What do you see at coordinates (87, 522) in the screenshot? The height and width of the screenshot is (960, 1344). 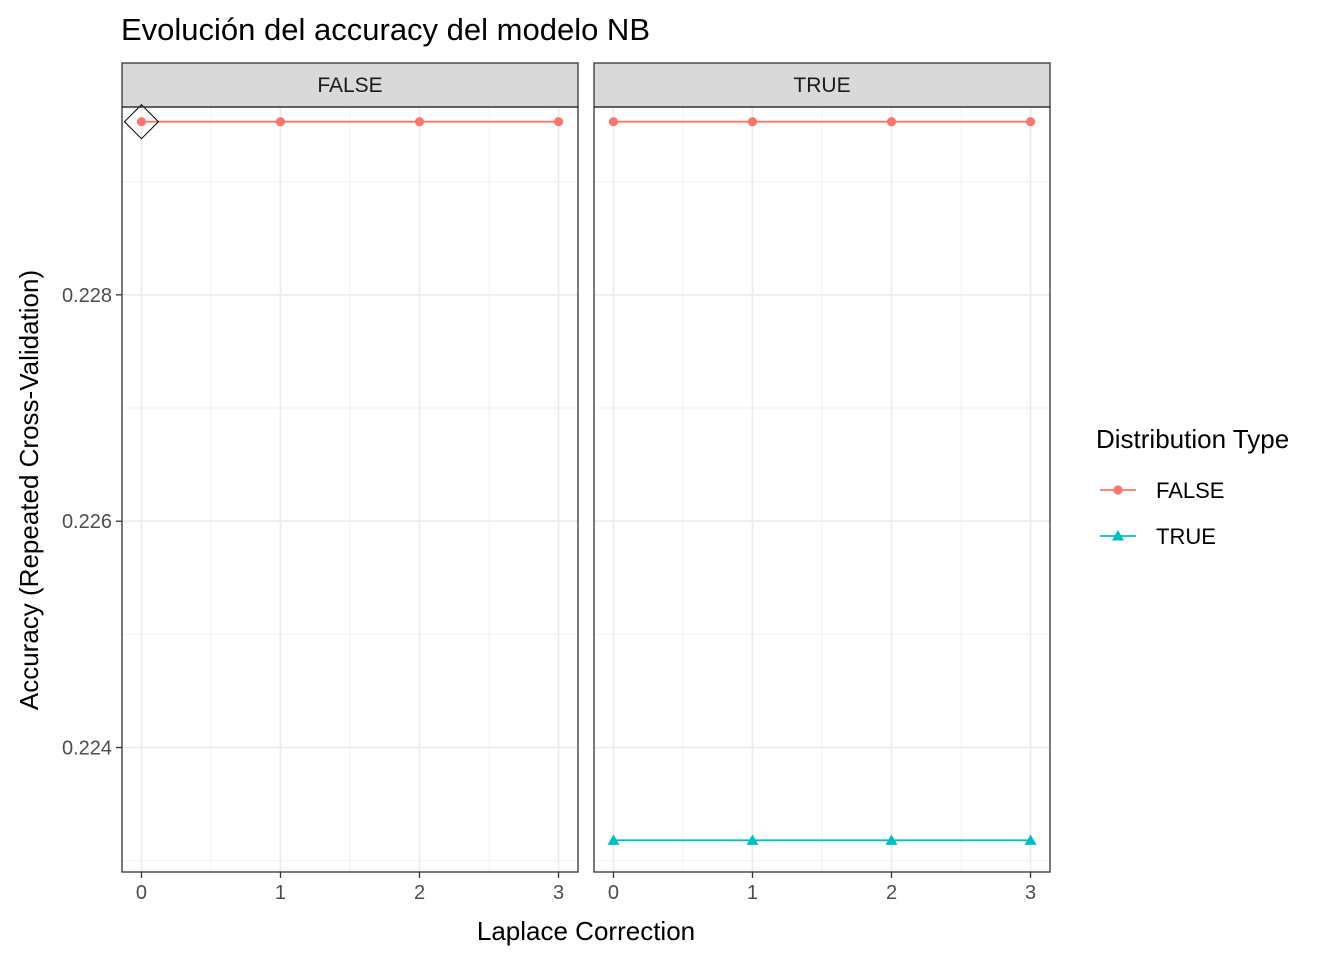 I see `y-tick-label: 0.226` at bounding box center [87, 522].